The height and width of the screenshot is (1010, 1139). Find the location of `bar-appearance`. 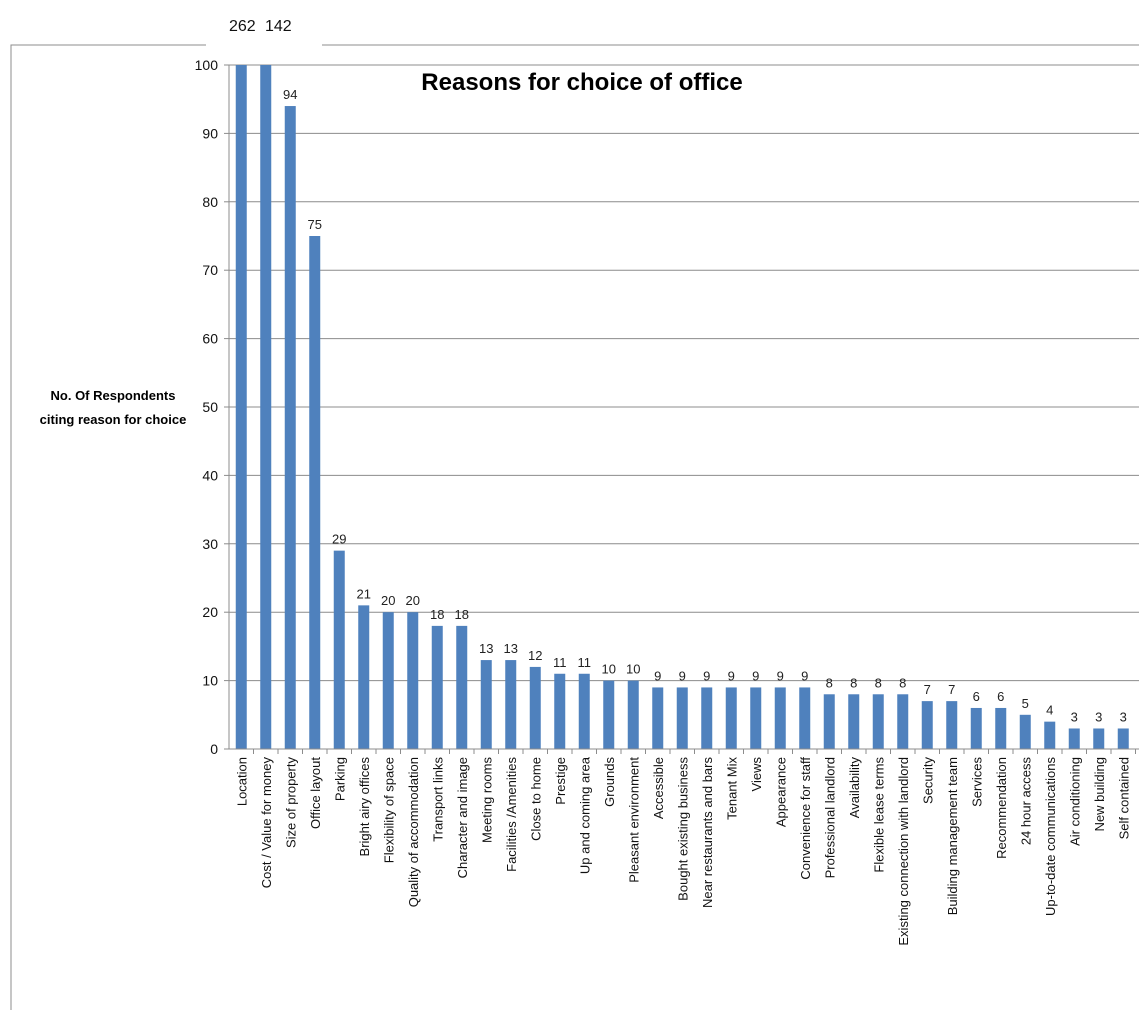

bar-appearance is located at coordinates (780, 718).